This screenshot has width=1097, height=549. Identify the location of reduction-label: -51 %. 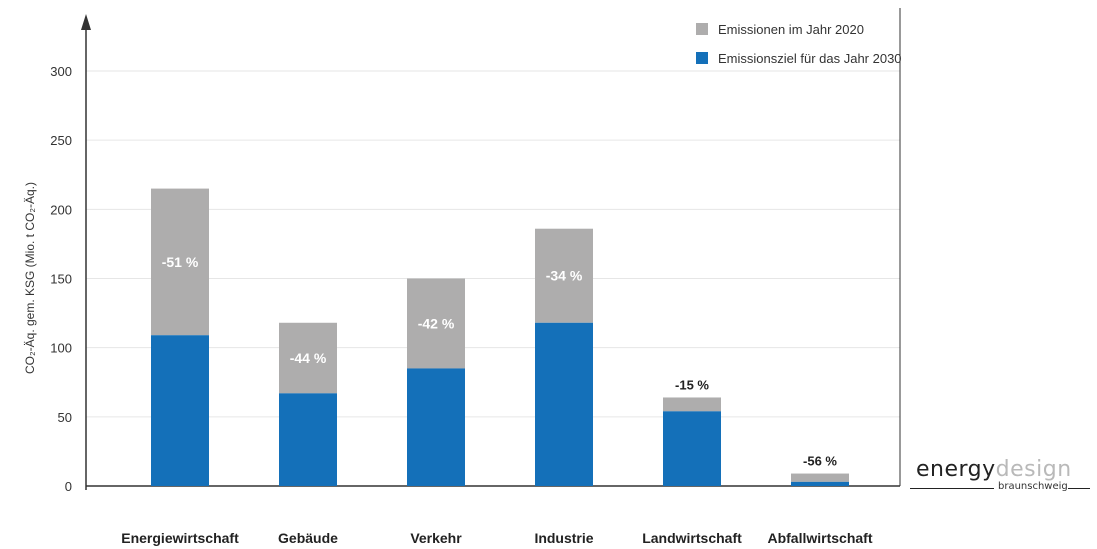
(180, 262).